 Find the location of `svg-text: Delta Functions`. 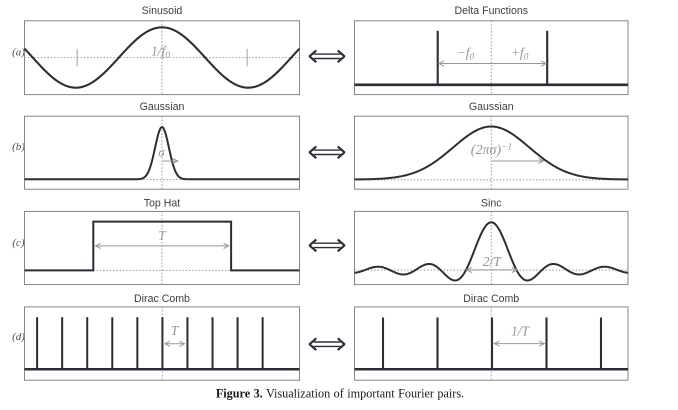

svg-text: Delta Functions is located at coordinates (491, 11).